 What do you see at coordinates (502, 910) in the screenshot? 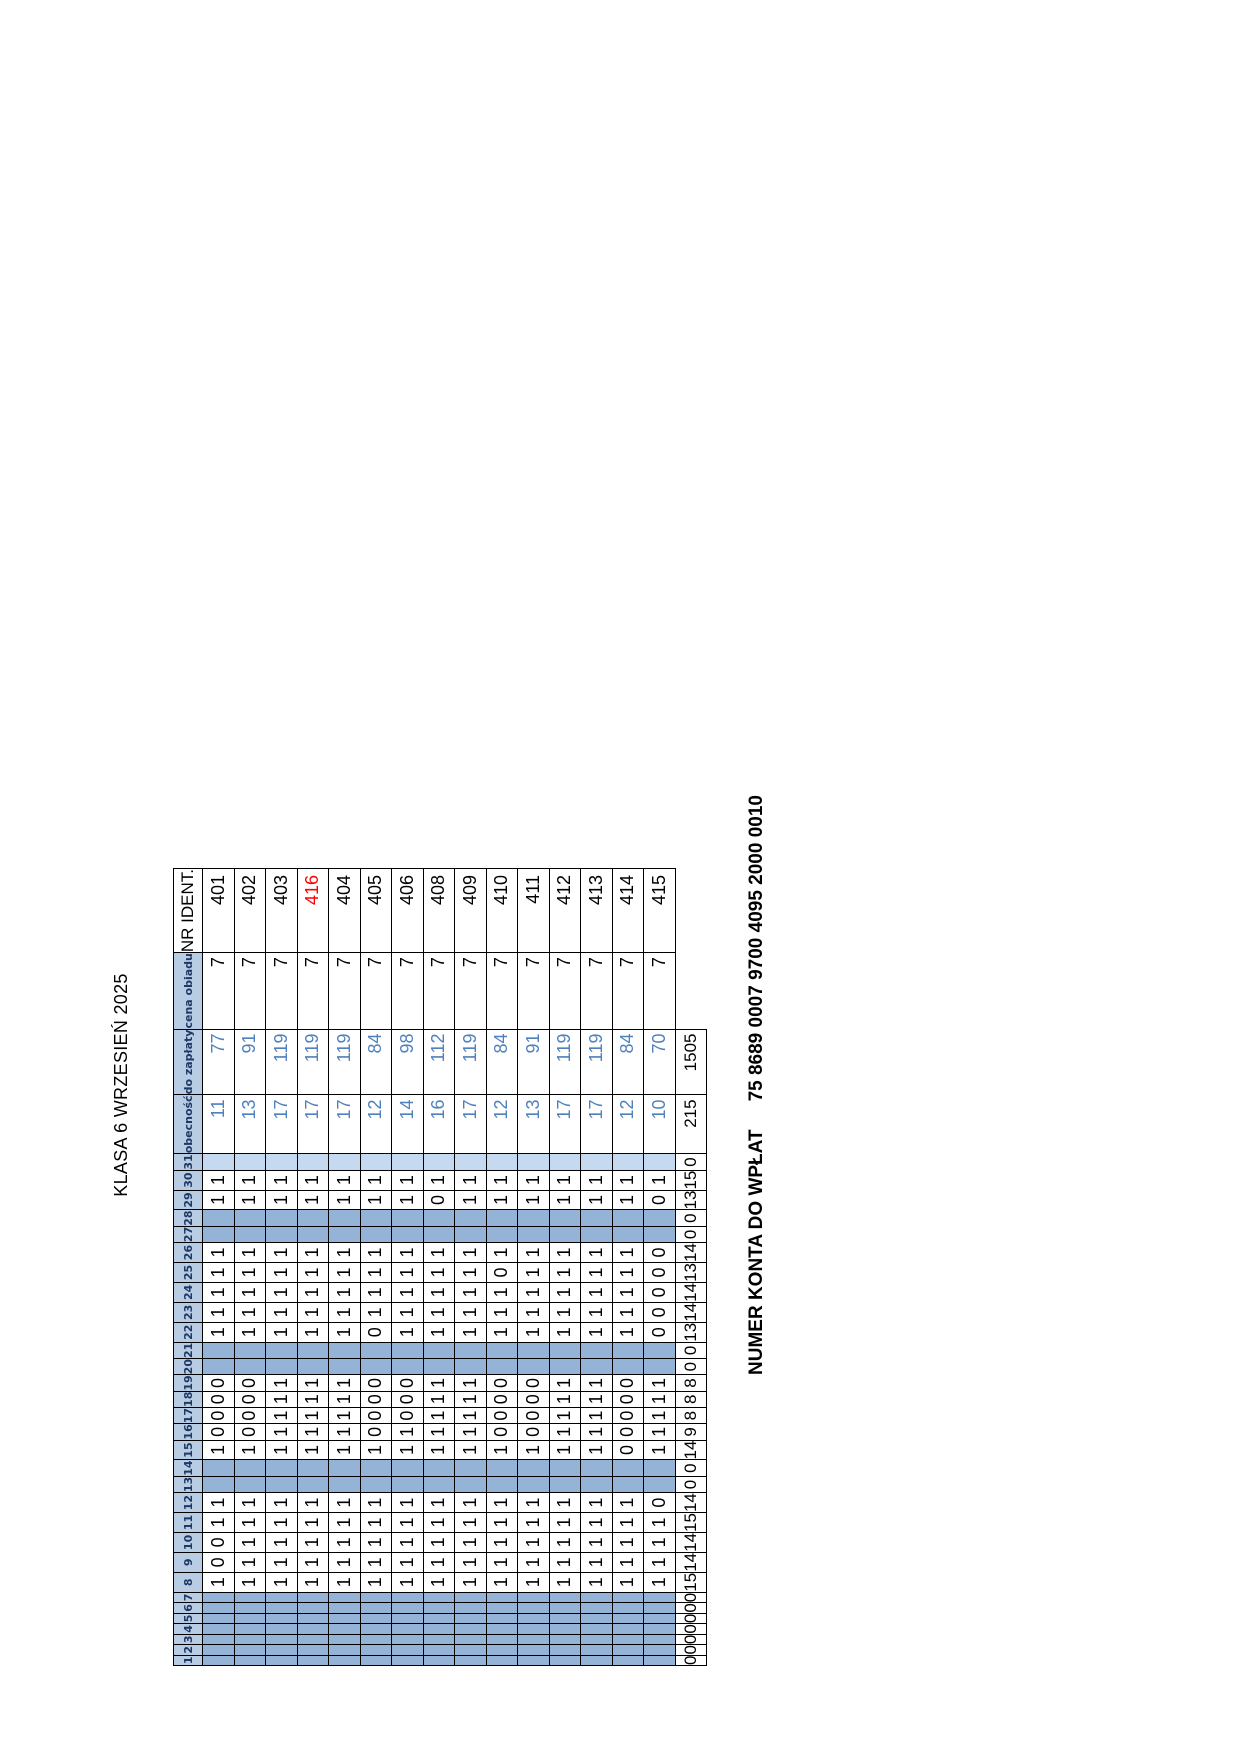
I see `ident-cell: 410` at bounding box center [502, 910].